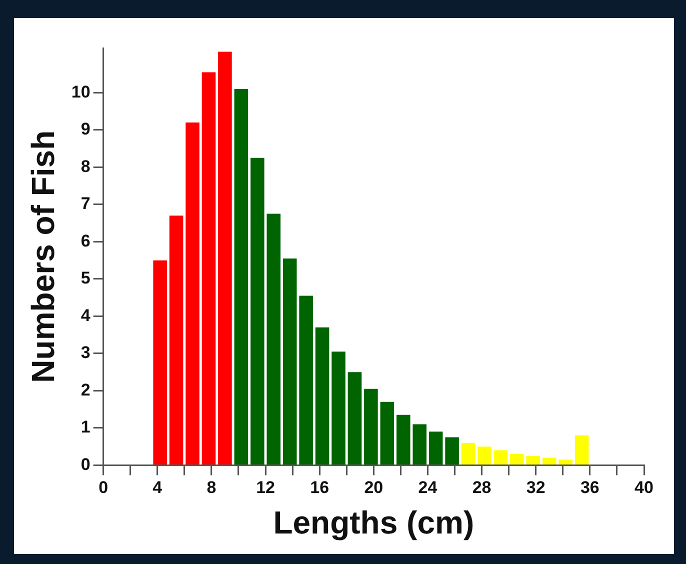  What do you see at coordinates (85, 129) in the screenshot?
I see `y-tick-label: 9` at bounding box center [85, 129].